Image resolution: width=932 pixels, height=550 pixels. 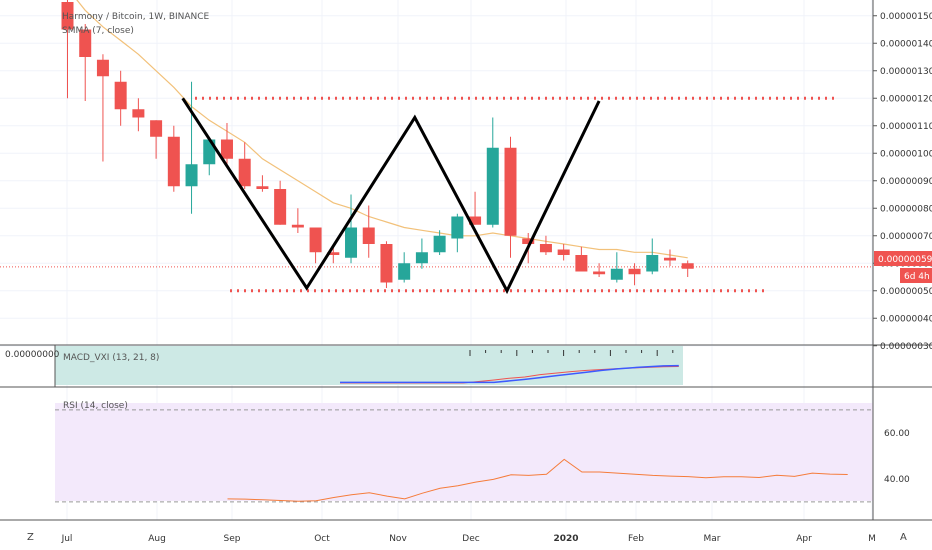 I want to click on smma-legend: SMMA (7, close), so click(x=98, y=31).